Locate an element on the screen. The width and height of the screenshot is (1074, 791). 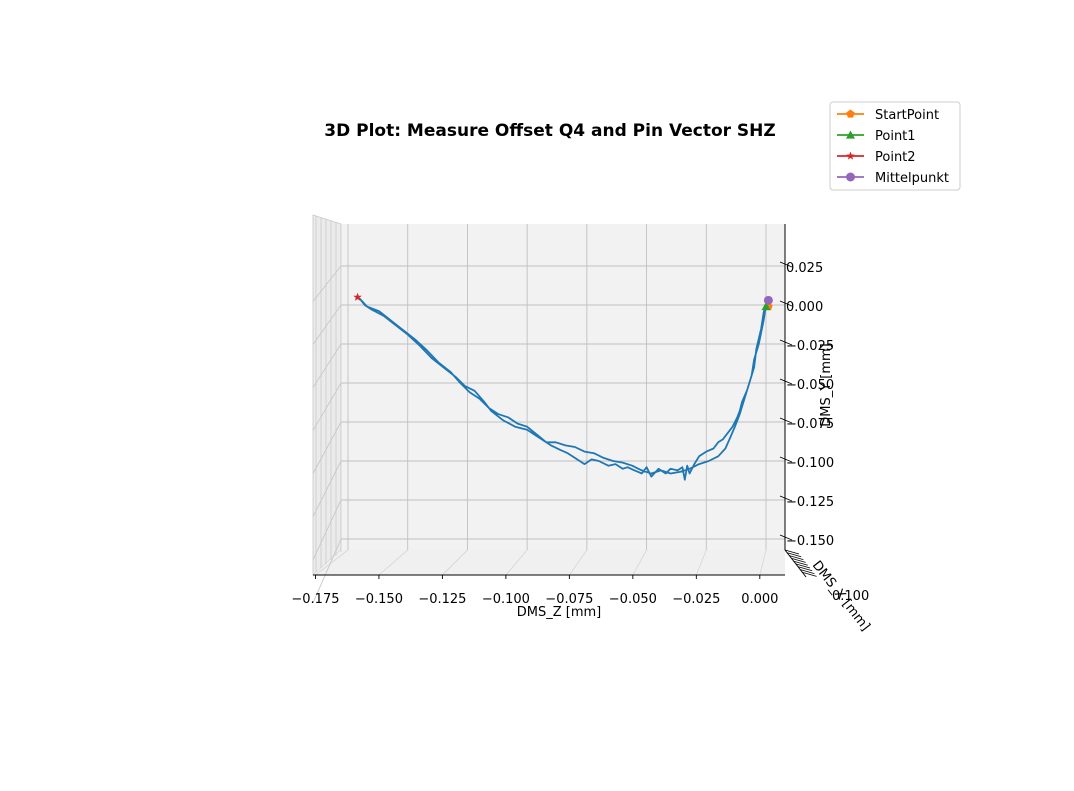
y-tick-label: −0.100 is located at coordinates (810, 463).